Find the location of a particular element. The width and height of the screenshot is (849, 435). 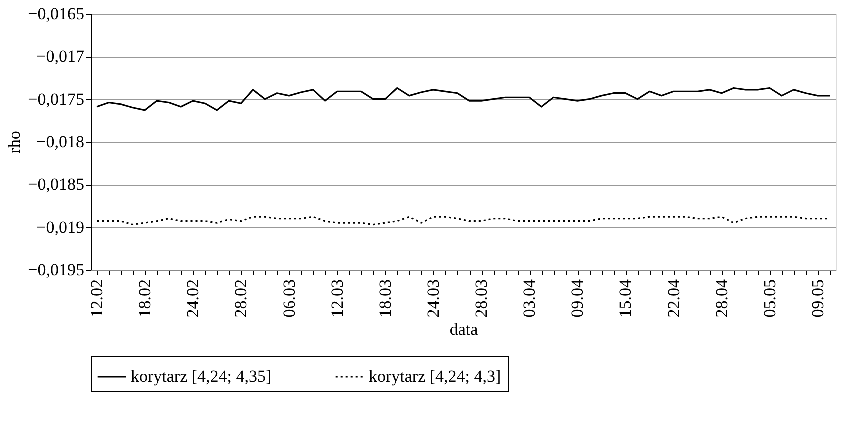

x-tick-label: 28.03 is located at coordinates (482, 299).